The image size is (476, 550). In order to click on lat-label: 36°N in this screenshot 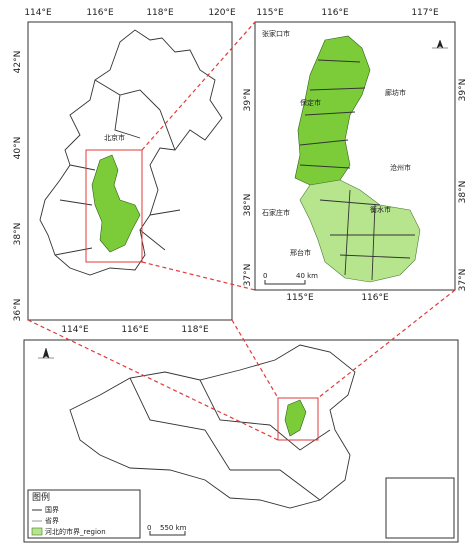, I will do `click(18, 310)`.